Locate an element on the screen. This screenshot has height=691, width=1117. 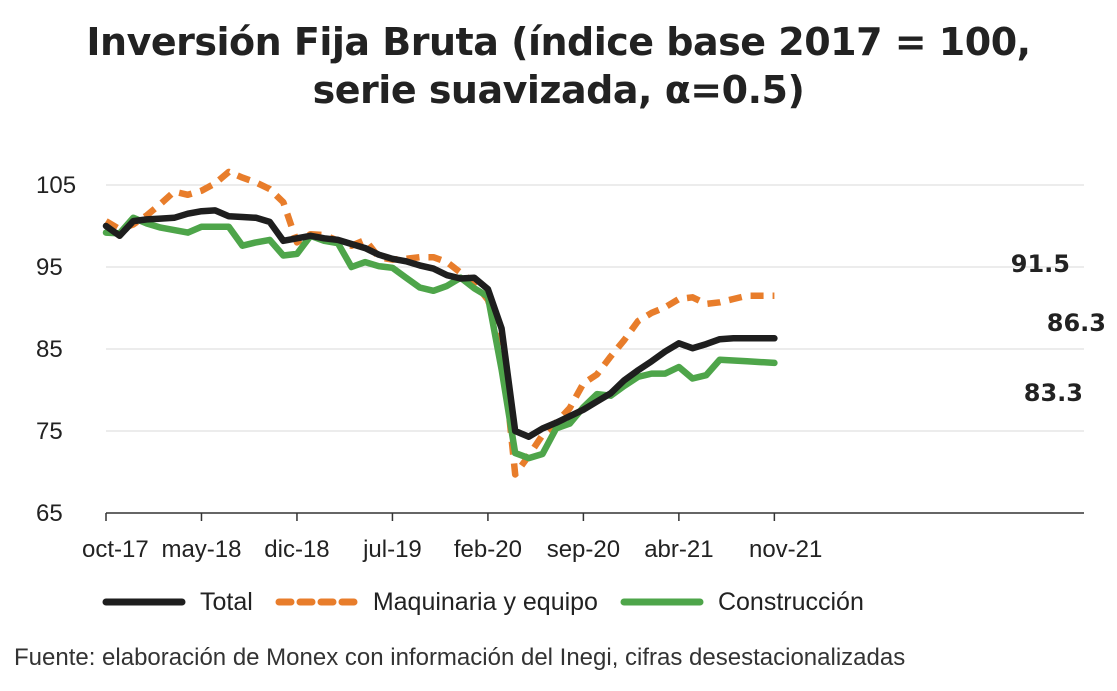
legend-label-total: Total is located at coordinates (226, 601).